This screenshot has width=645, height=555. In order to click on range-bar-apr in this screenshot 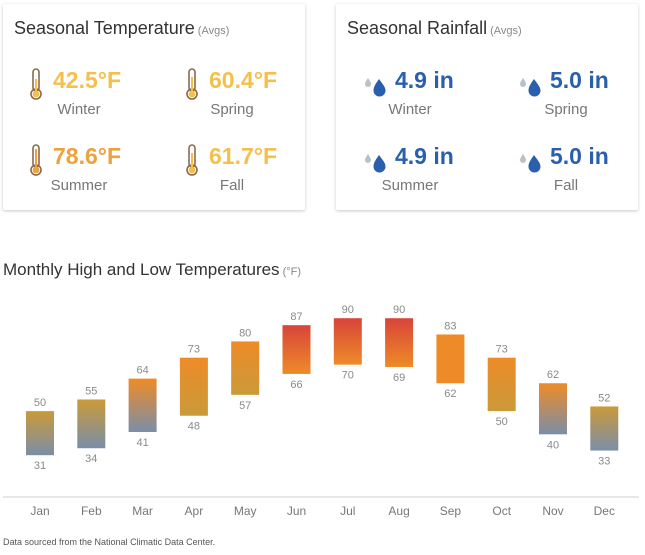, I will do `click(193, 386)`.